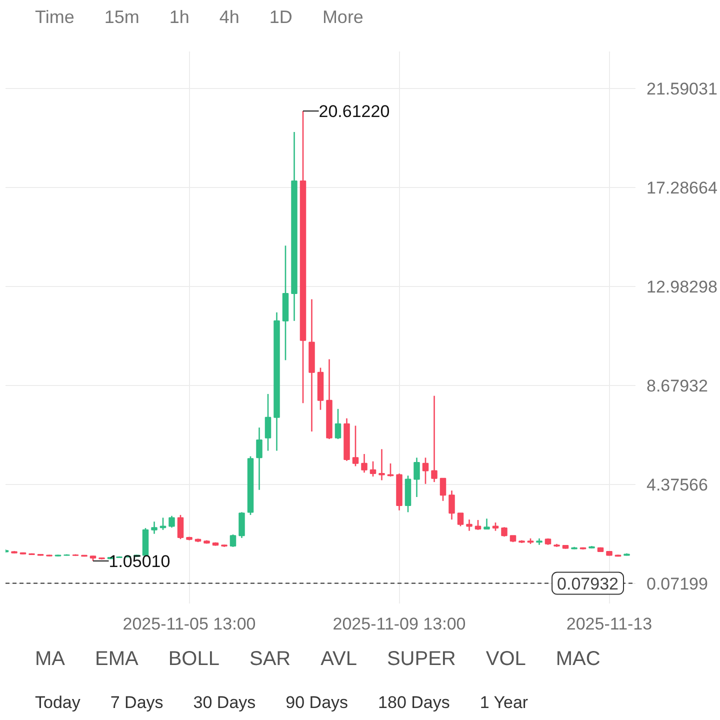 The image size is (720, 720). What do you see at coordinates (682, 188) in the screenshot?
I see `y-tick-label: 17.28664` at bounding box center [682, 188].